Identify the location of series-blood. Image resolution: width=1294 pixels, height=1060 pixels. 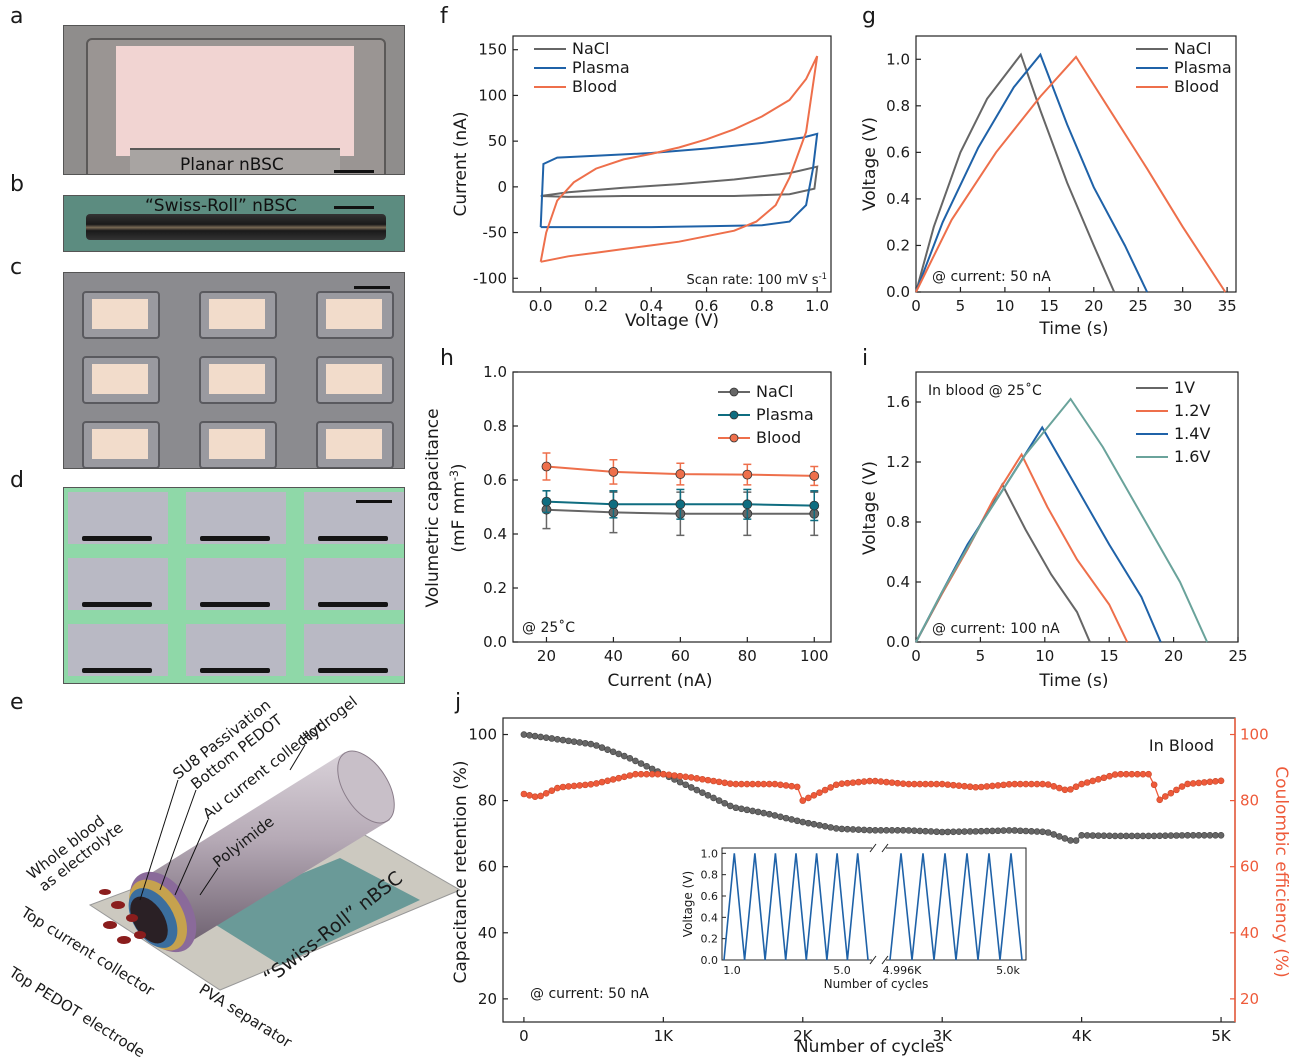
(1071, 174).